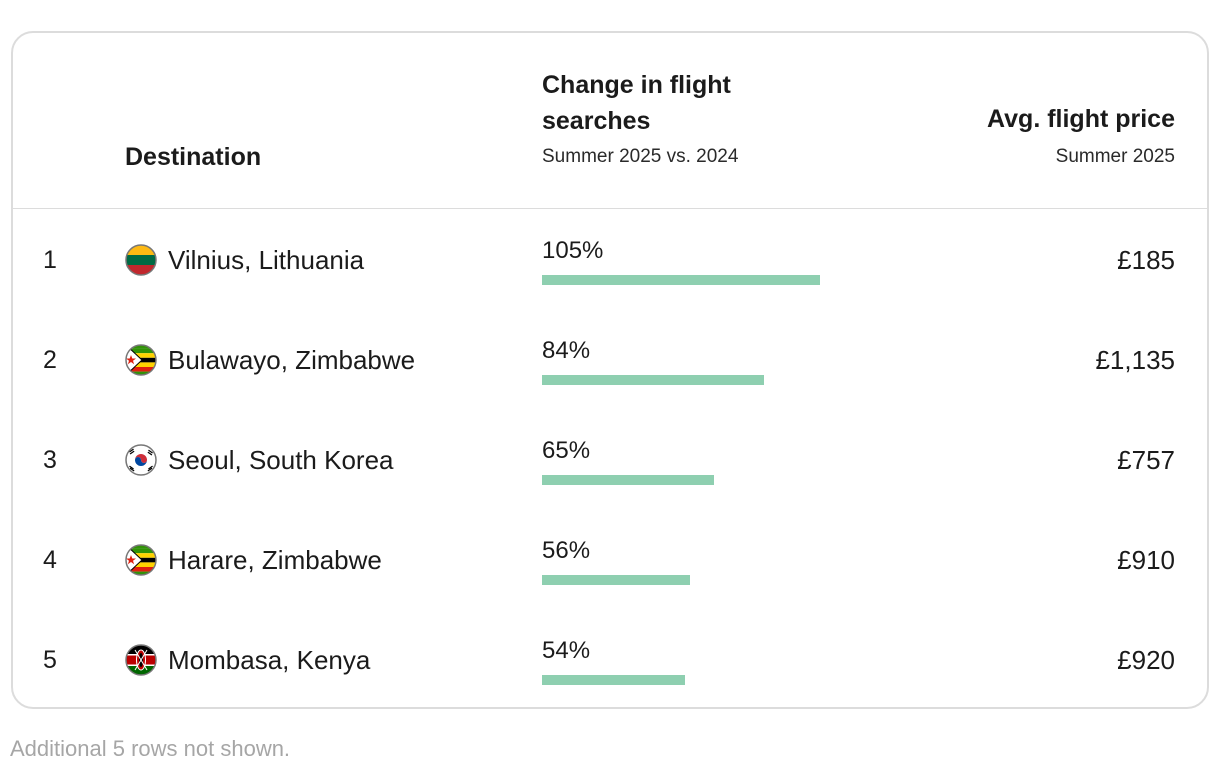 The width and height of the screenshot is (1220, 776). I want to click on change-data-label: 84%, so click(566, 350).